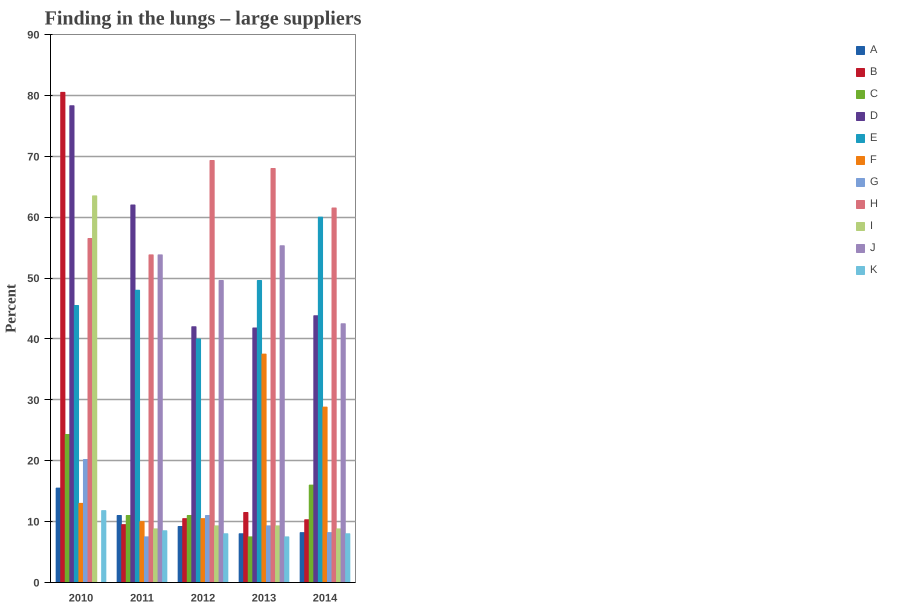 This screenshot has height=607, width=903. Describe the element at coordinates (874, 204) in the screenshot. I see `legend-label: H` at that location.